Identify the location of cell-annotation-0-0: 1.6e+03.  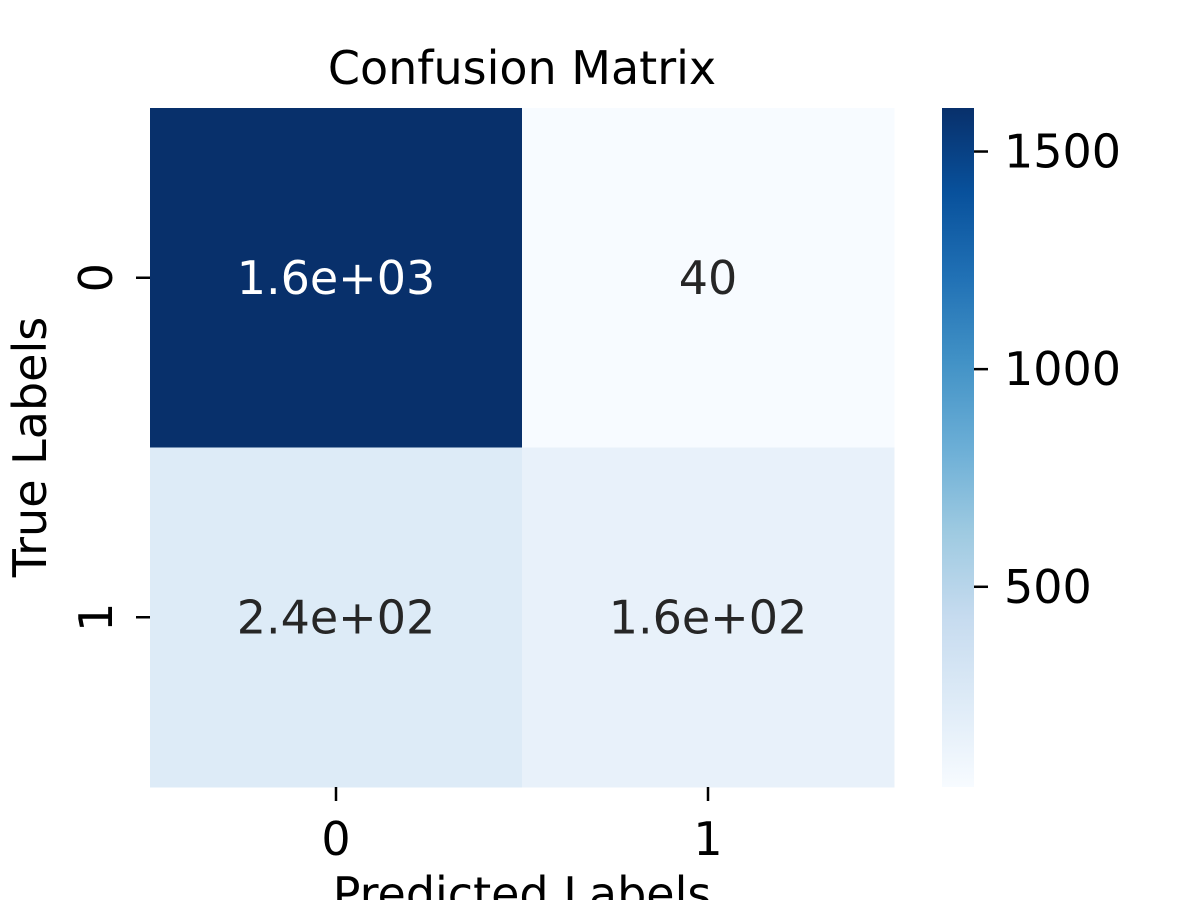
(336, 278).